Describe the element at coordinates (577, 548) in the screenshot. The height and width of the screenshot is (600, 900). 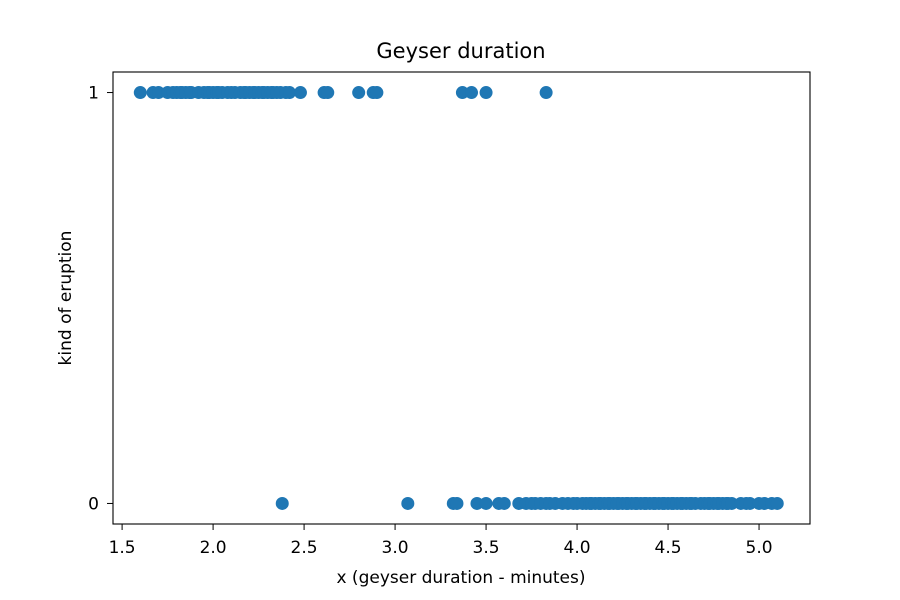
I see `x-tick-label: 4.0` at that location.